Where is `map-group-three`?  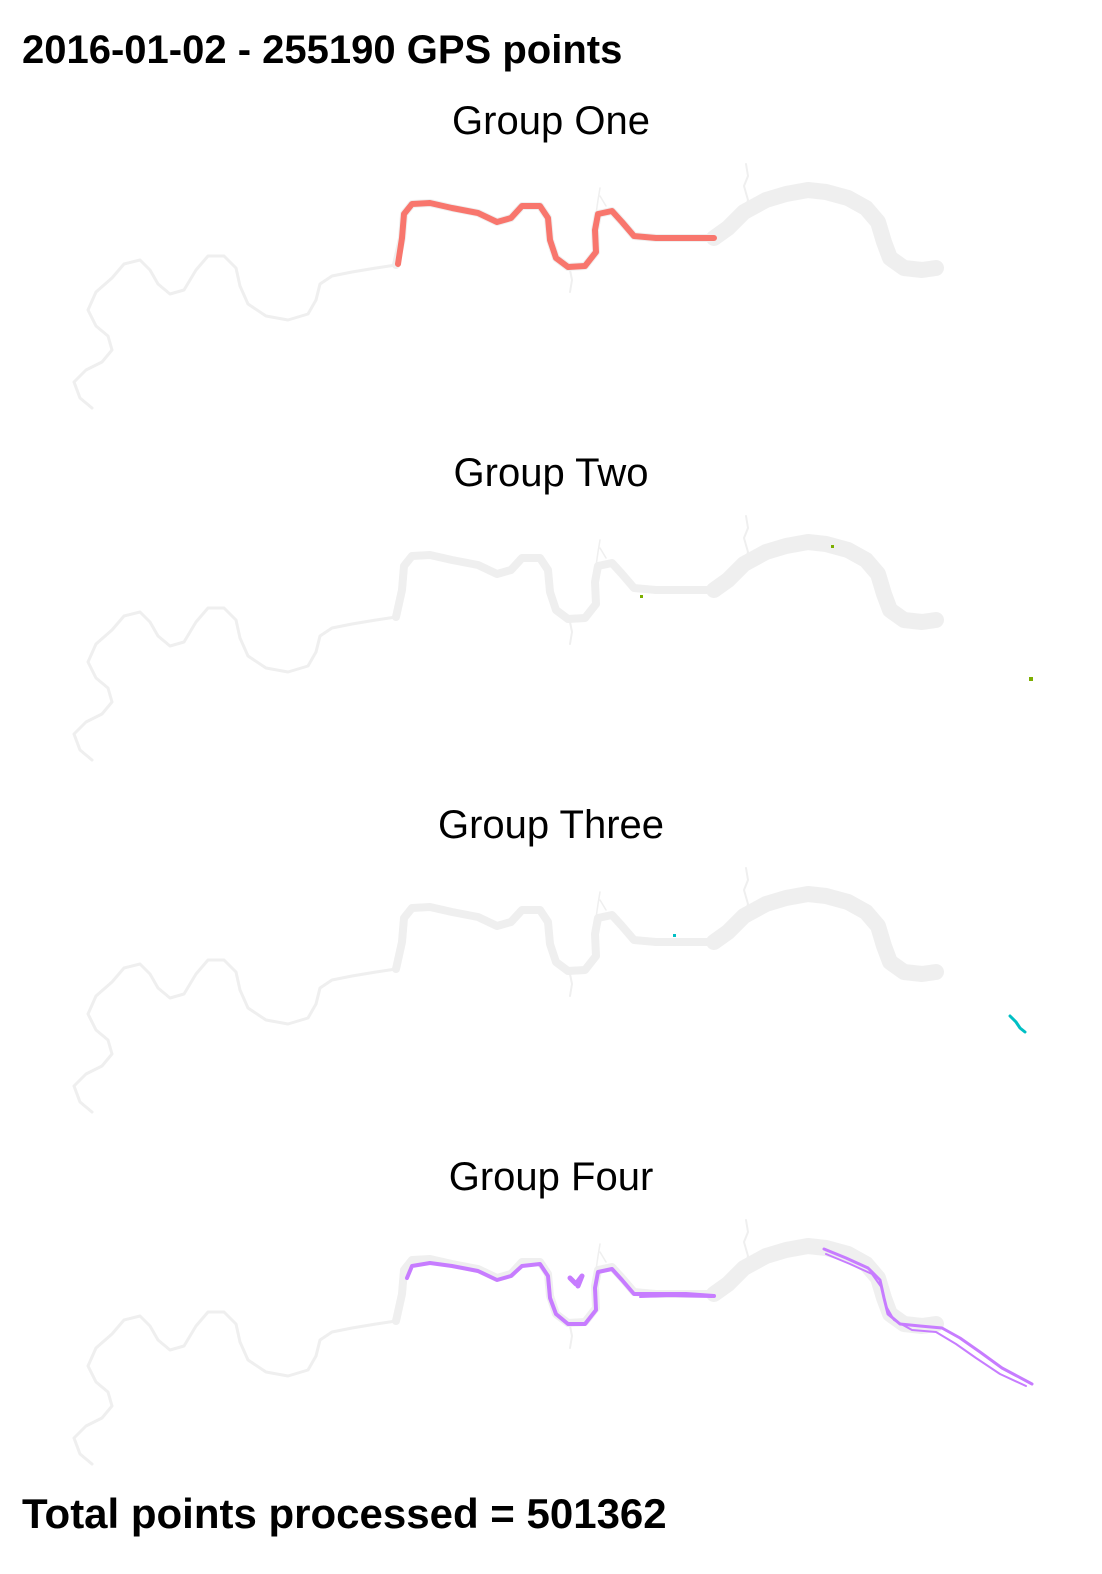
map-group-three is located at coordinates (549, 990).